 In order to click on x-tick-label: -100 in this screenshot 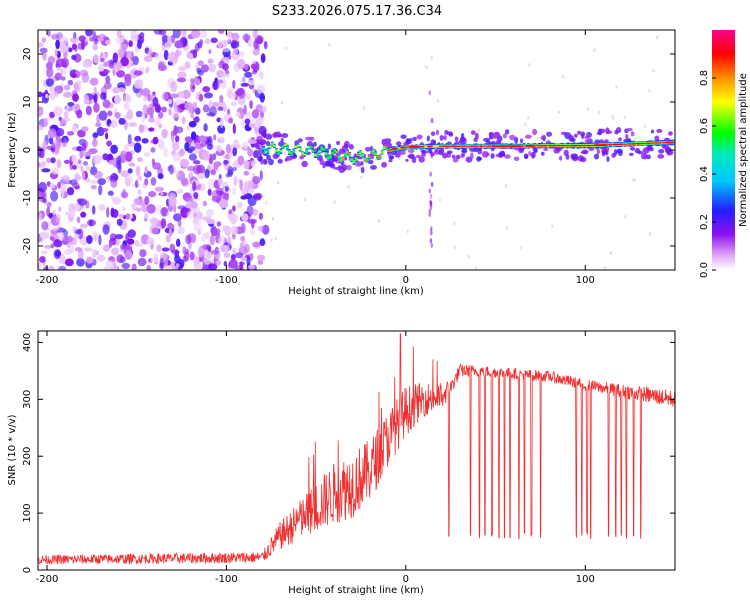, I will do `click(226, 280)`.